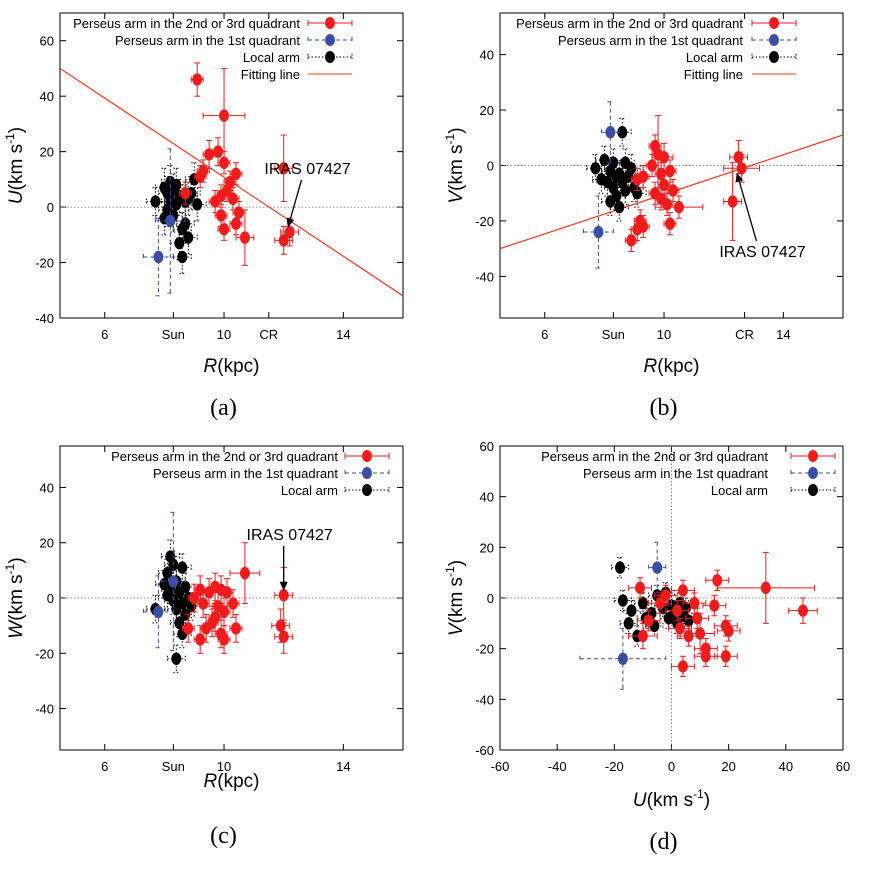 Image resolution: width=872 pixels, height=872 pixels. I want to click on x-axis-variable: R, so click(211, 366).